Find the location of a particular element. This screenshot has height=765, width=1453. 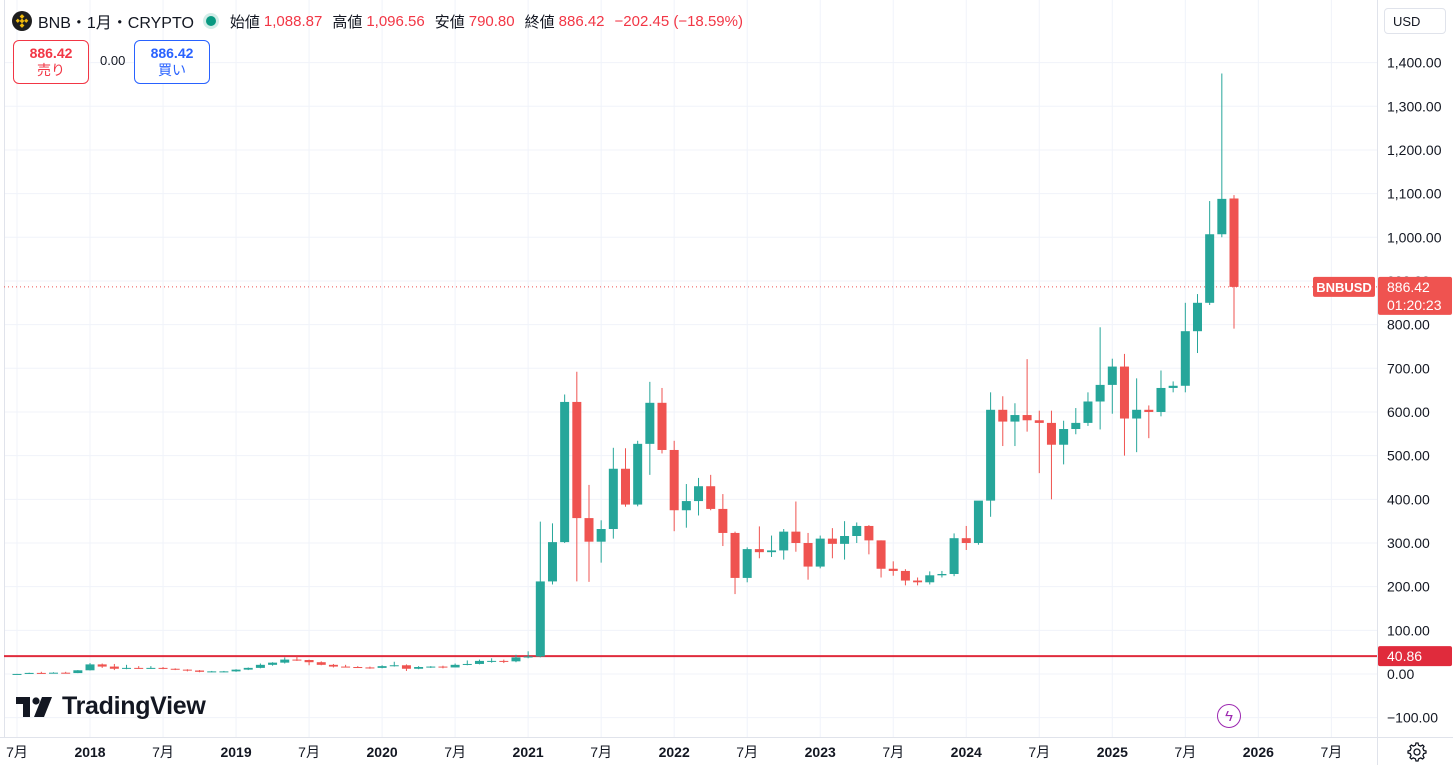

flash-icon: ϟ is located at coordinates (1229, 716).